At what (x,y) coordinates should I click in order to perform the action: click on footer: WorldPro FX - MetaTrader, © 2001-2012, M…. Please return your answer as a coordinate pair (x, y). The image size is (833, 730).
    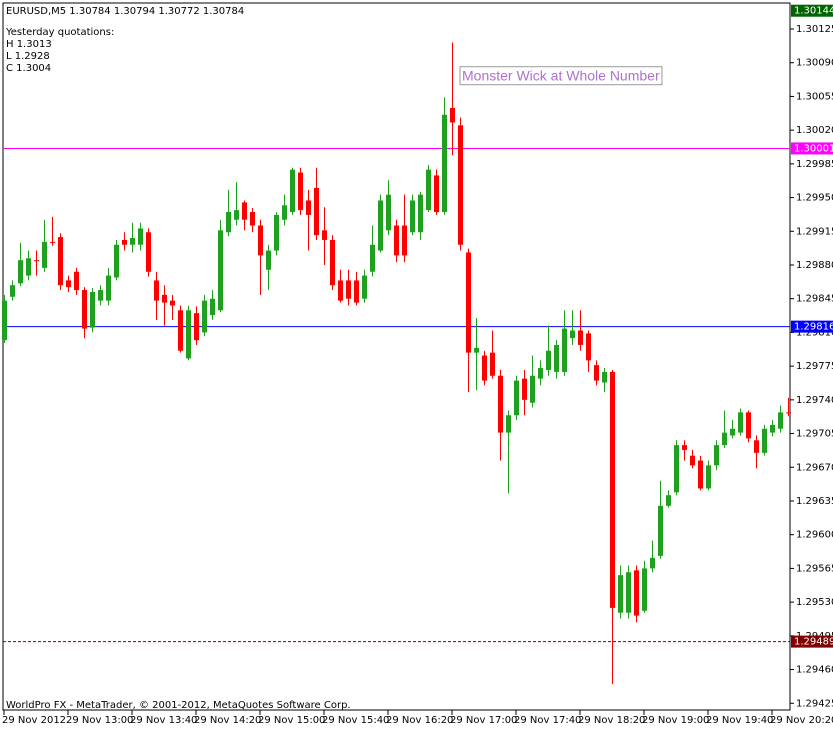
    Looking at the image, I should click on (178, 705).